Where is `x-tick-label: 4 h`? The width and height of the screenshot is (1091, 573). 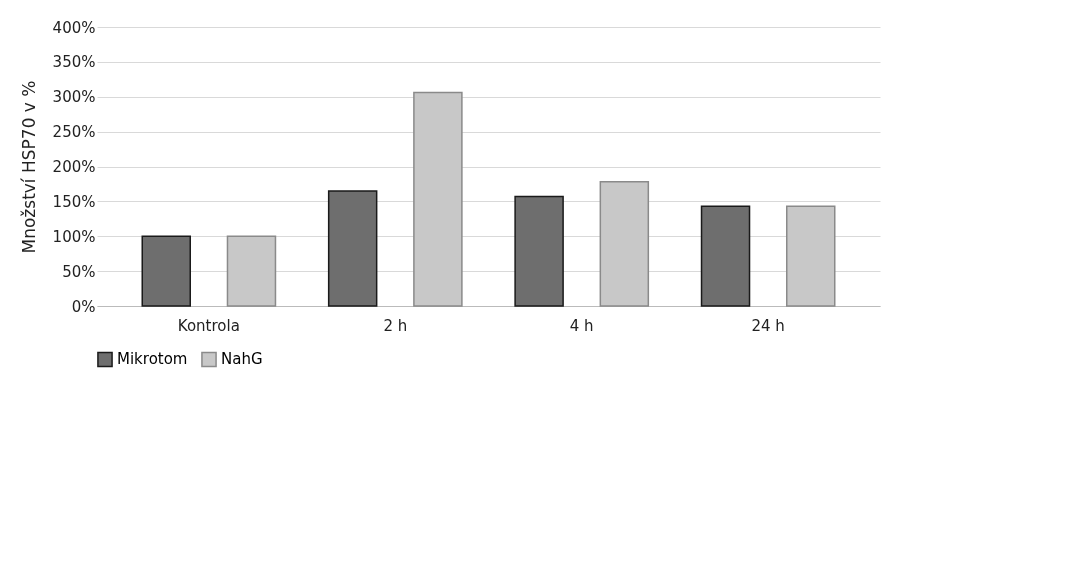
x-tick-label: 4 h is located at coordinates (581, 325).